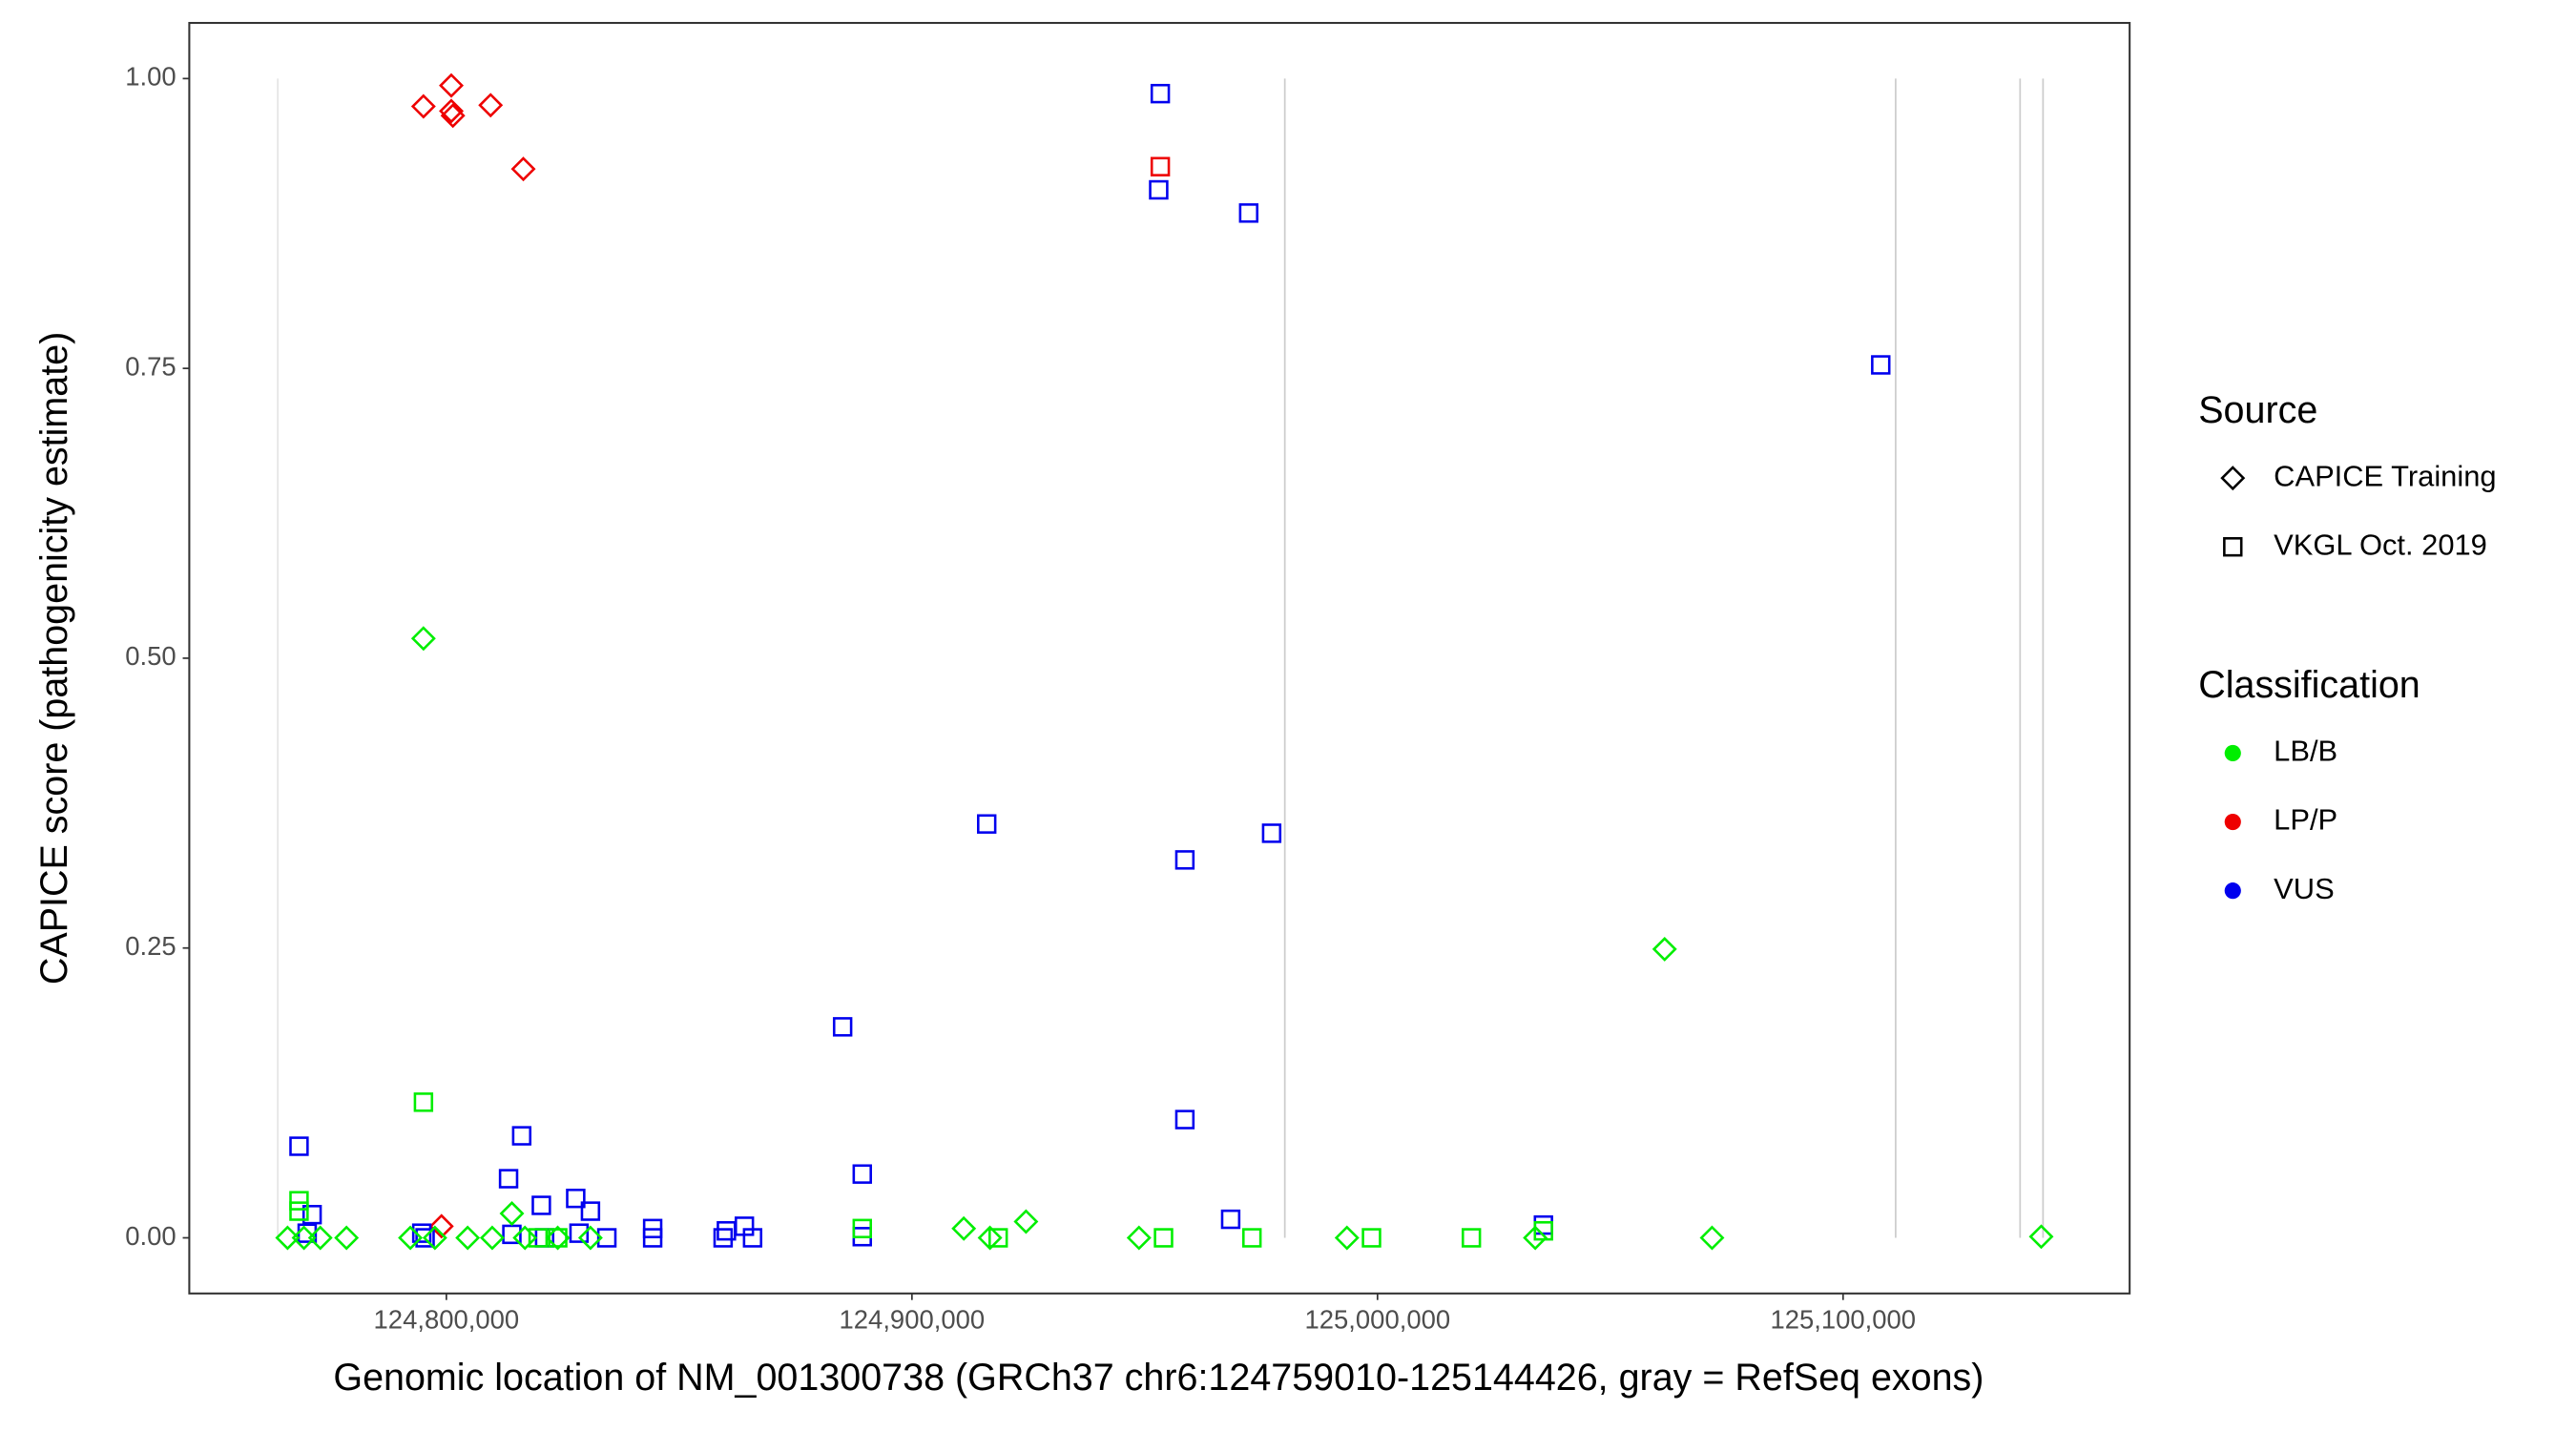  I want to click on legend-entry: LP/P, so click(2305, 820).